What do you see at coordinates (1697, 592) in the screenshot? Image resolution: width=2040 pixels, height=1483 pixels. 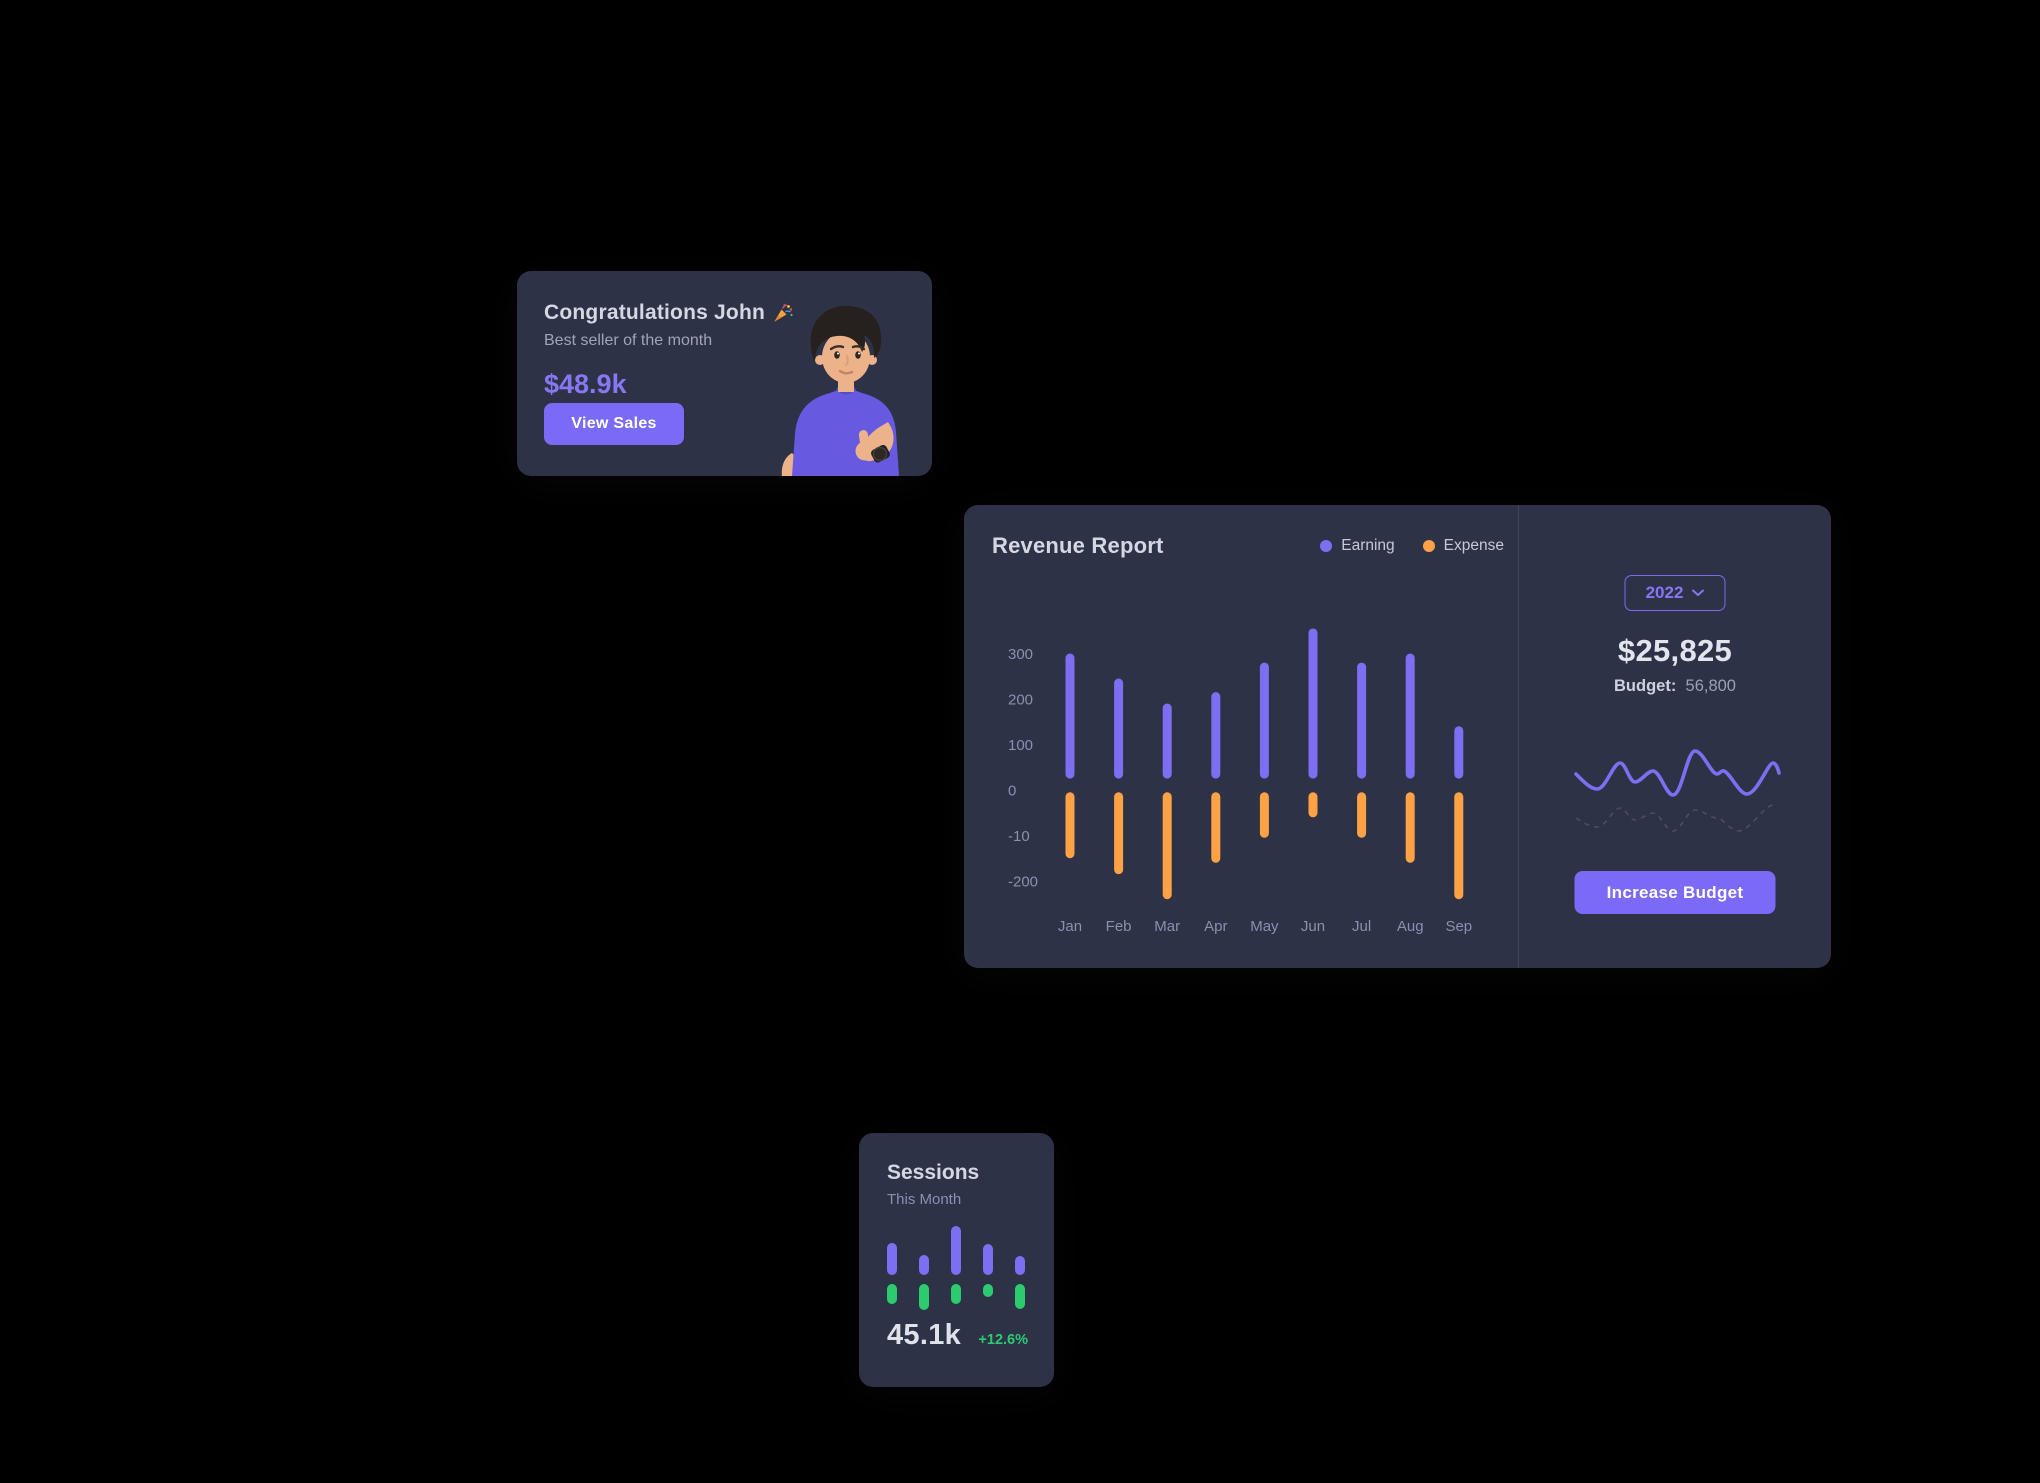 I see `chevron-down-icon` at bounding box center [1697, 592].